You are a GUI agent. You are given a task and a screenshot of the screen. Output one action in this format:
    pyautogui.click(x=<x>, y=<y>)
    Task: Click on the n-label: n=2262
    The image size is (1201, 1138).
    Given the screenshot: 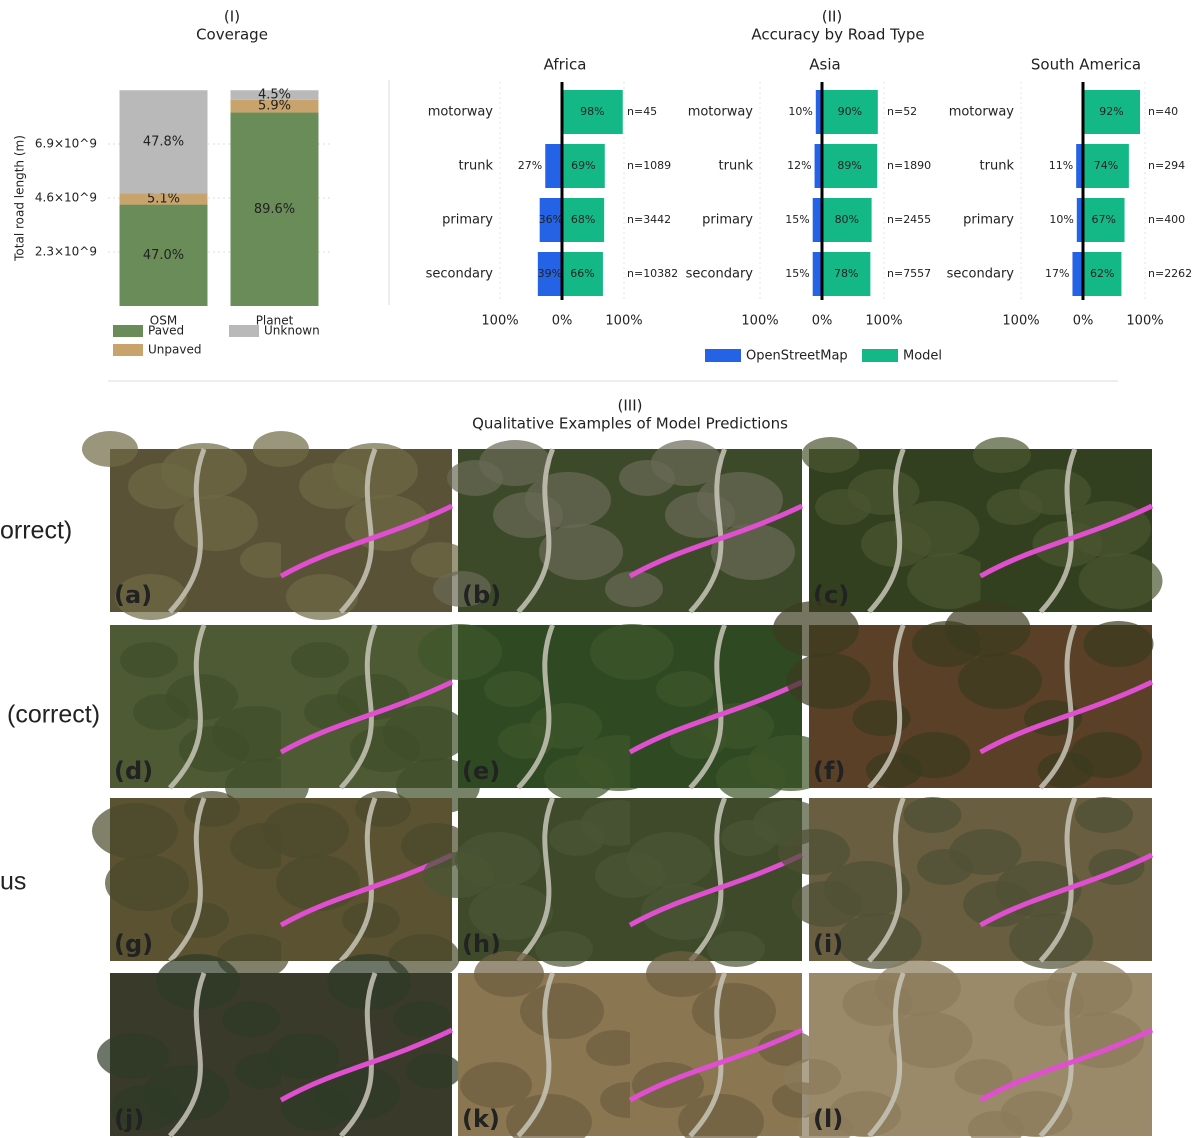 What is the action you would take?
    pyautogui.click(x=1170, y=273)
    